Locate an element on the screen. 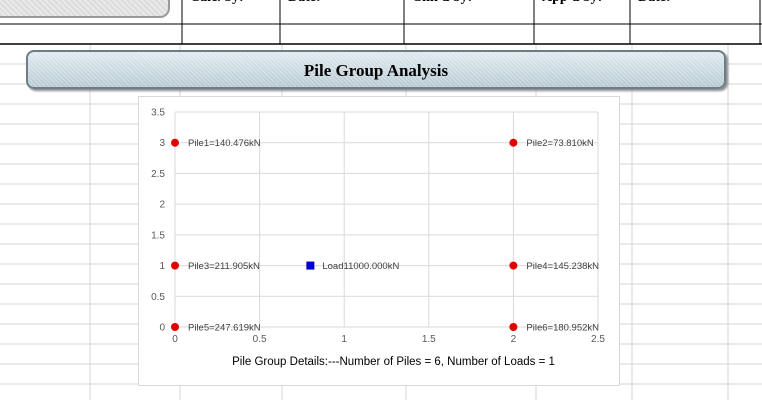 This screenshot has height=400, width=762. approved-by-cell: App'd by: is located at coordinates (569, 12).